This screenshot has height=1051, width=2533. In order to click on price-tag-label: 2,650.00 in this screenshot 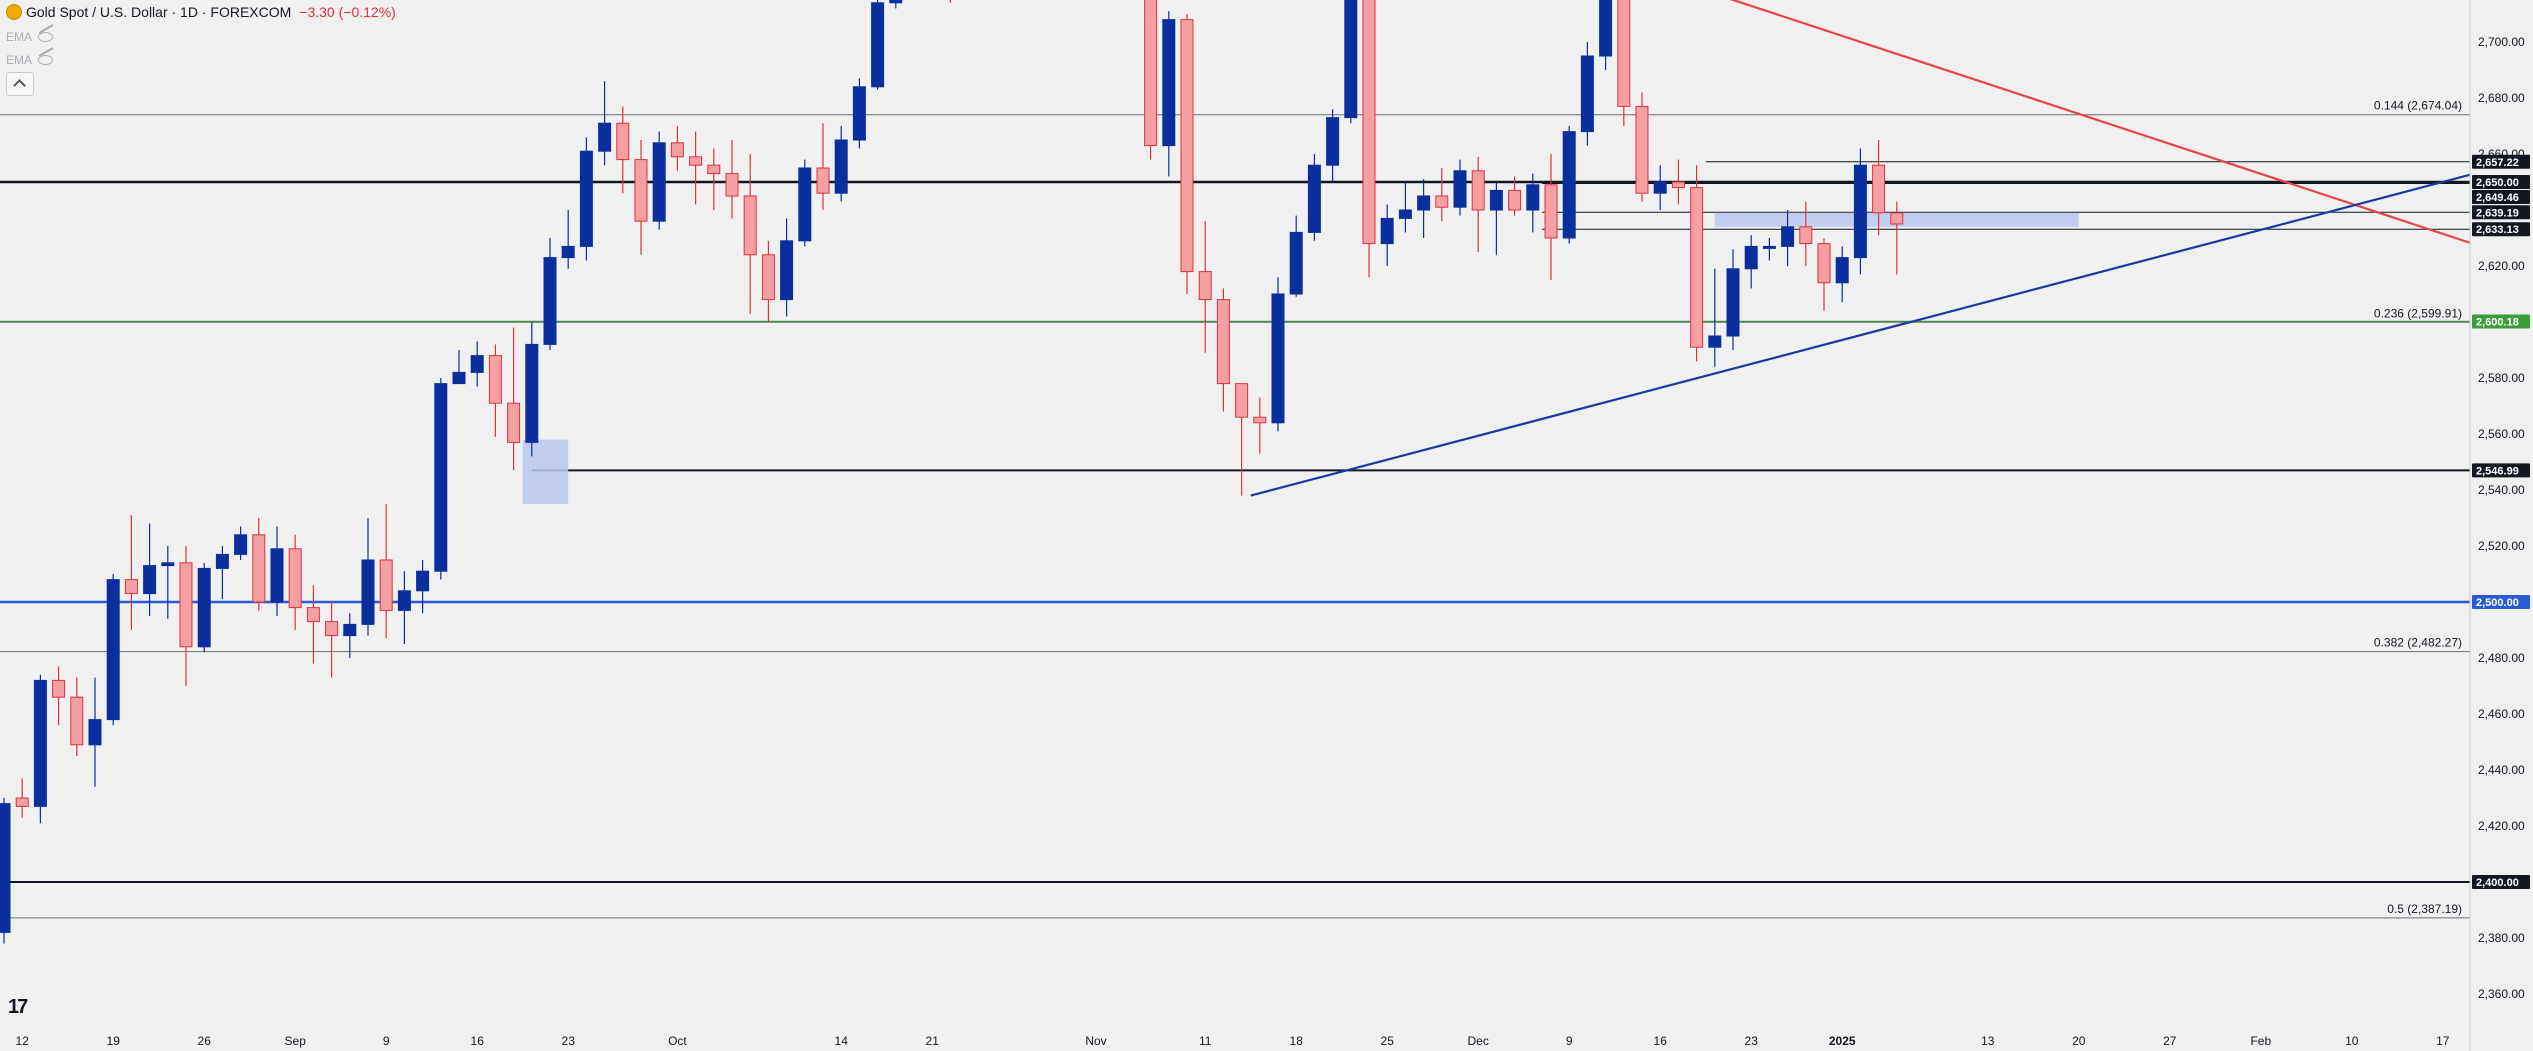, I will do `click(2497, 183)`.